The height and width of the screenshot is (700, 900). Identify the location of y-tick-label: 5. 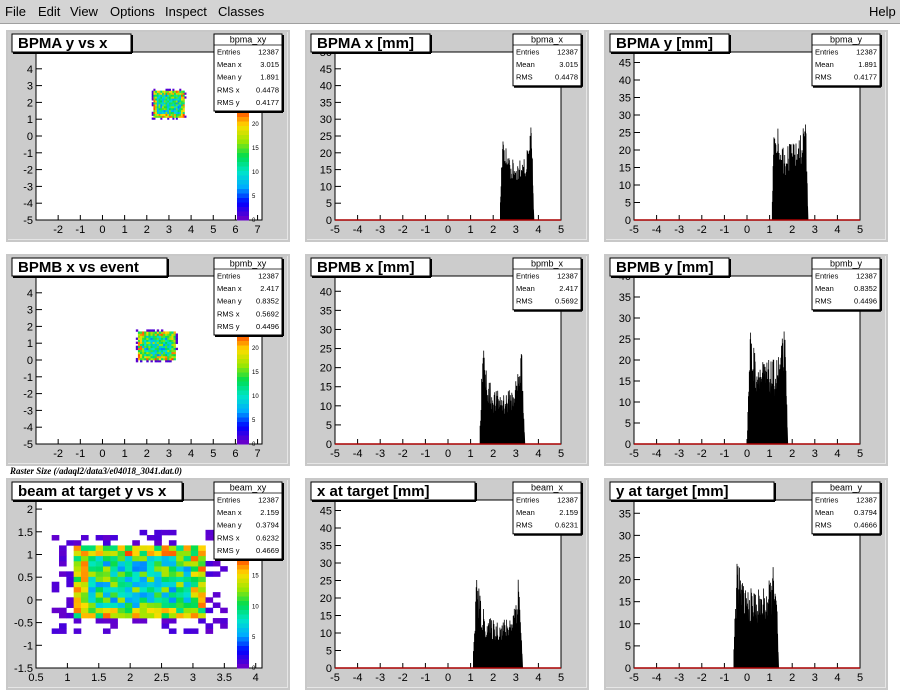
(329, 652).